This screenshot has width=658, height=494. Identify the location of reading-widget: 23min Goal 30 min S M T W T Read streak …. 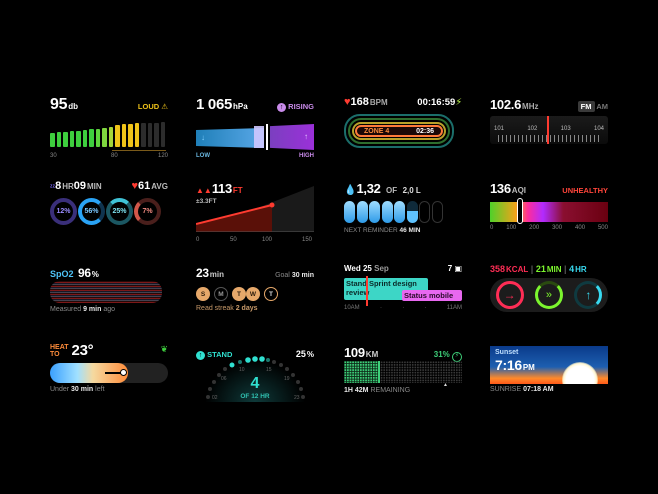
(255, 289).